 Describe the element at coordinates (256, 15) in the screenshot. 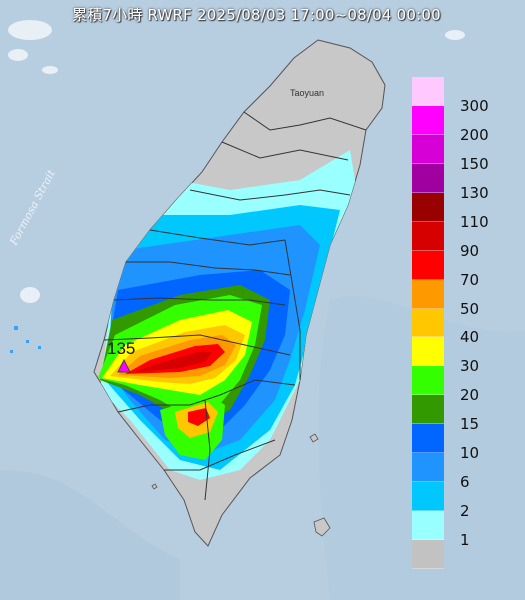

I see `map-title: 累積7小時 RWRF 2025/08/03 17:00~08/04 00:00` at that location.